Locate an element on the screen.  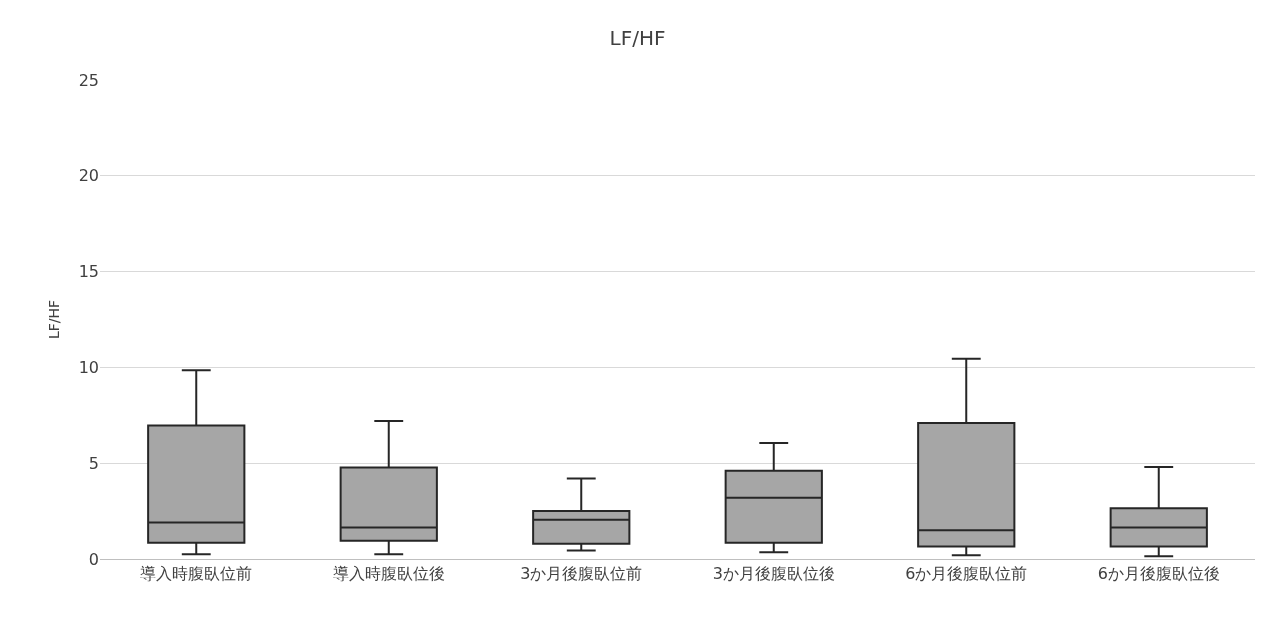
x-tick-label: 導入時腹臥位前 is located at coordinates (196, 574).